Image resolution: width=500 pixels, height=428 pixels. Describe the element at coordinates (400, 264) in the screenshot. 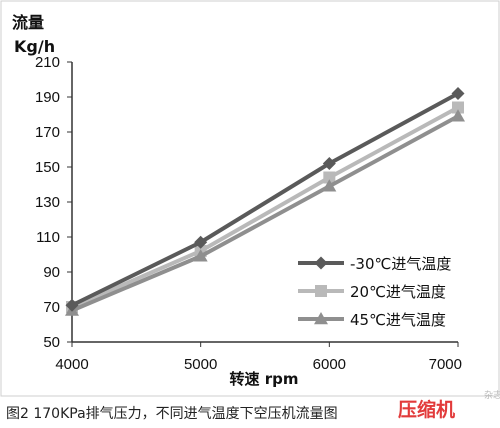

I see `legend-label: -30℃进气温度` at that location.